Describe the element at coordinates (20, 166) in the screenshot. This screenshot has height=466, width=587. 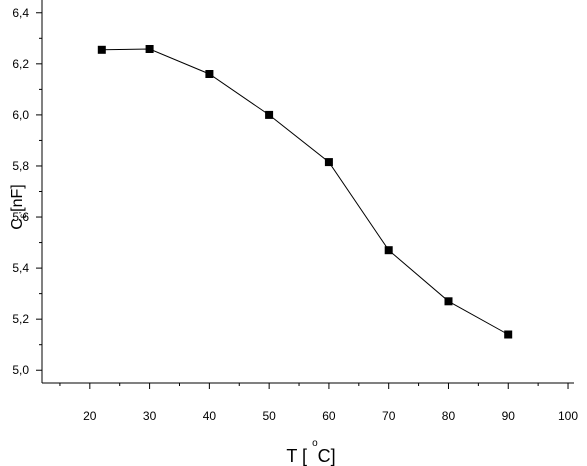
I see `y-tick-label: 5,8` at that location.